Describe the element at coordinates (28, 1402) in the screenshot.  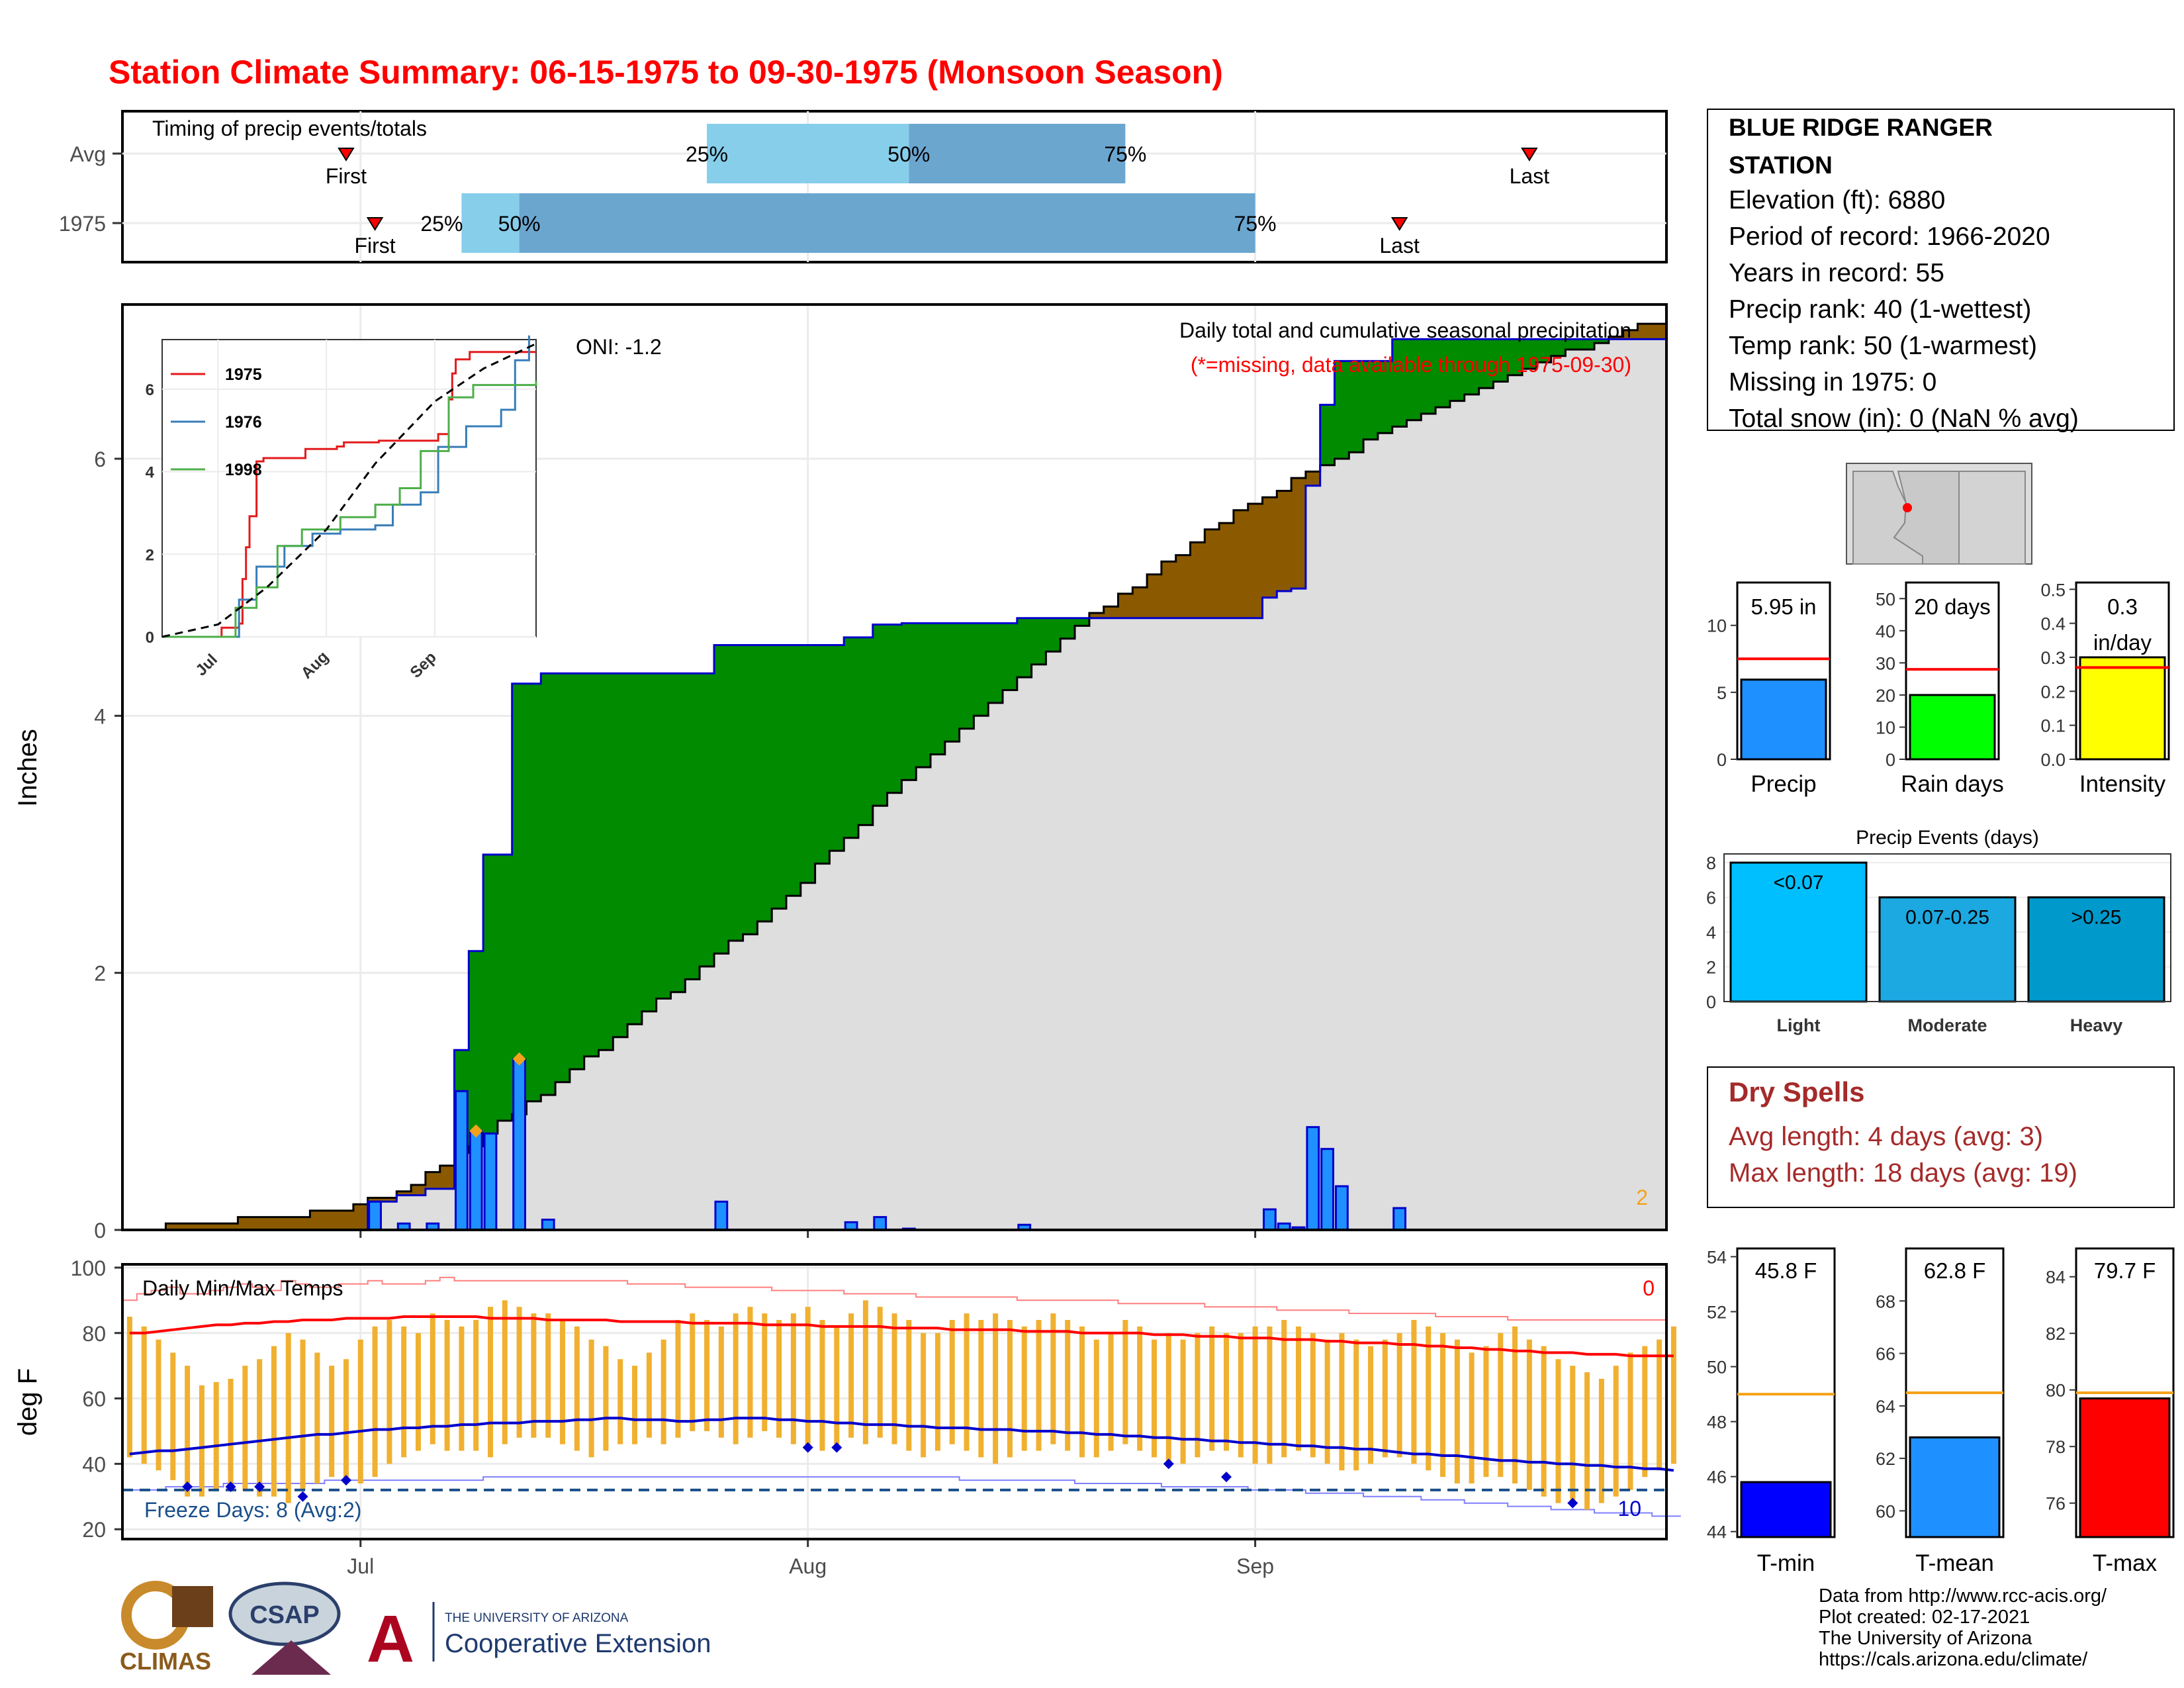
I see `temp-y-axis-label: deg F` at that location.